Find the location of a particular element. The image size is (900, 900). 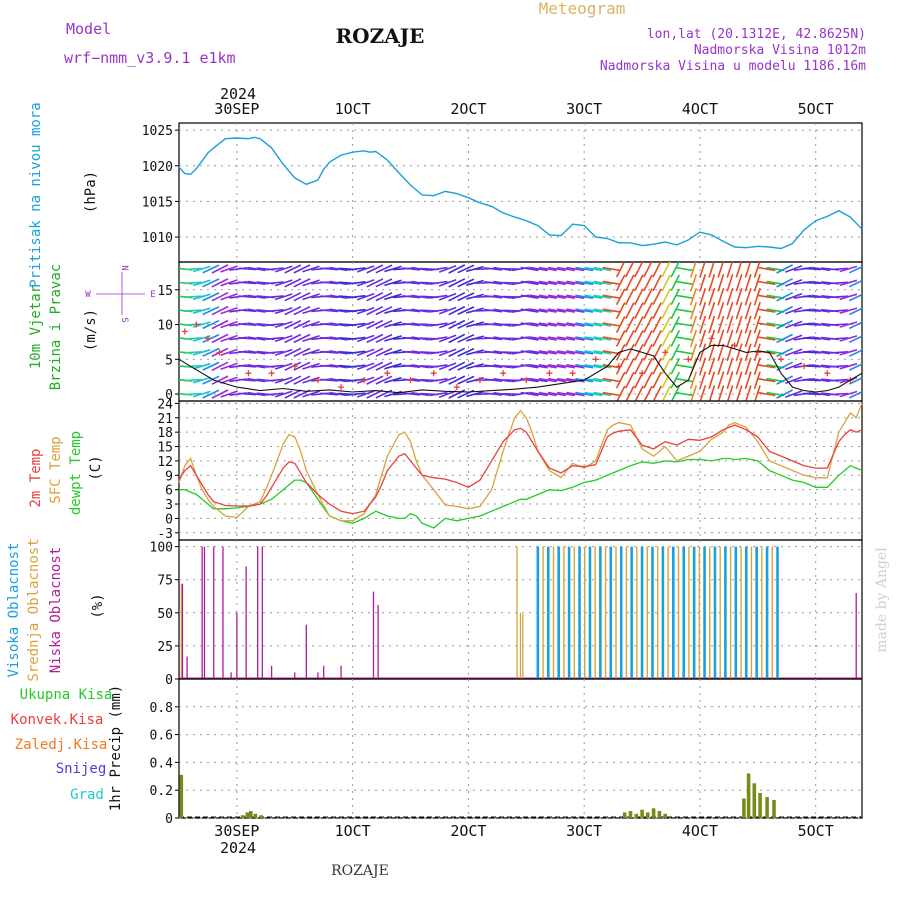

temp-ytick-label: 24 is located at coordinates (165, 404).